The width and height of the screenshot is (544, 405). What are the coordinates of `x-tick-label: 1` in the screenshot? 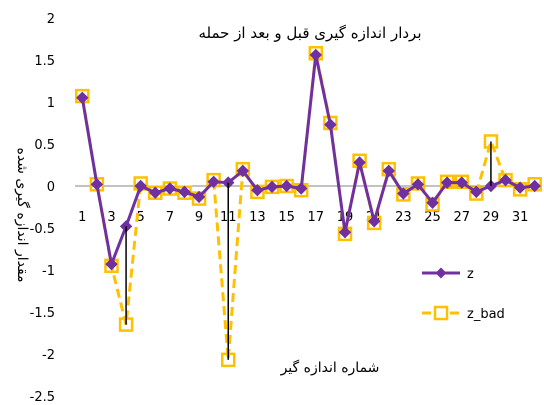 It's located at (82, 217).